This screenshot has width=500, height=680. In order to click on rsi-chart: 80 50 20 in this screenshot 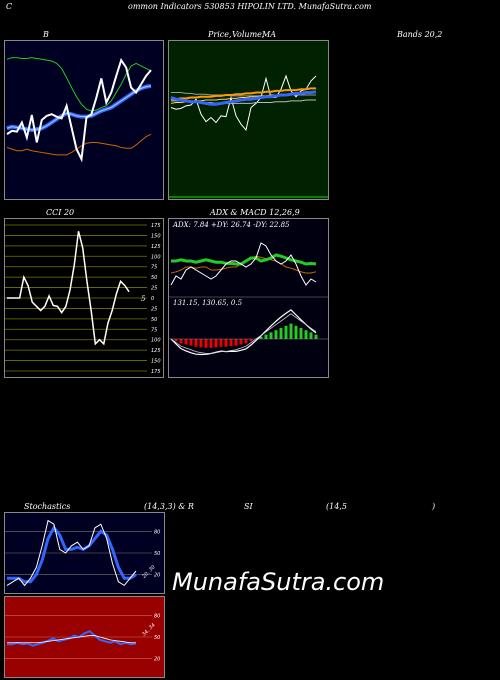, I will do `click(82, 638)`.